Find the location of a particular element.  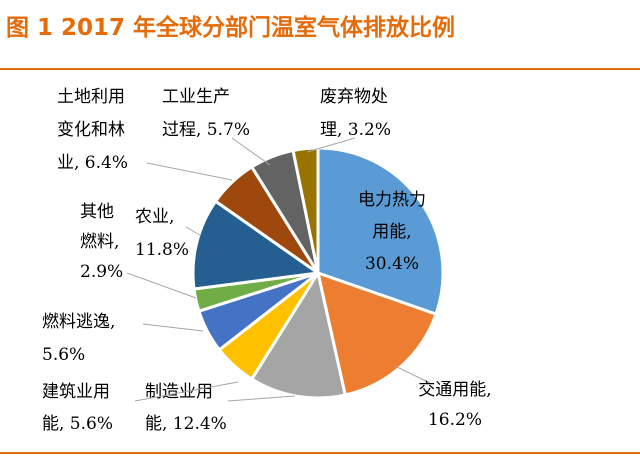

slice-label-3: 制造业用能, 12.4% is located at coordinates (186, 408).